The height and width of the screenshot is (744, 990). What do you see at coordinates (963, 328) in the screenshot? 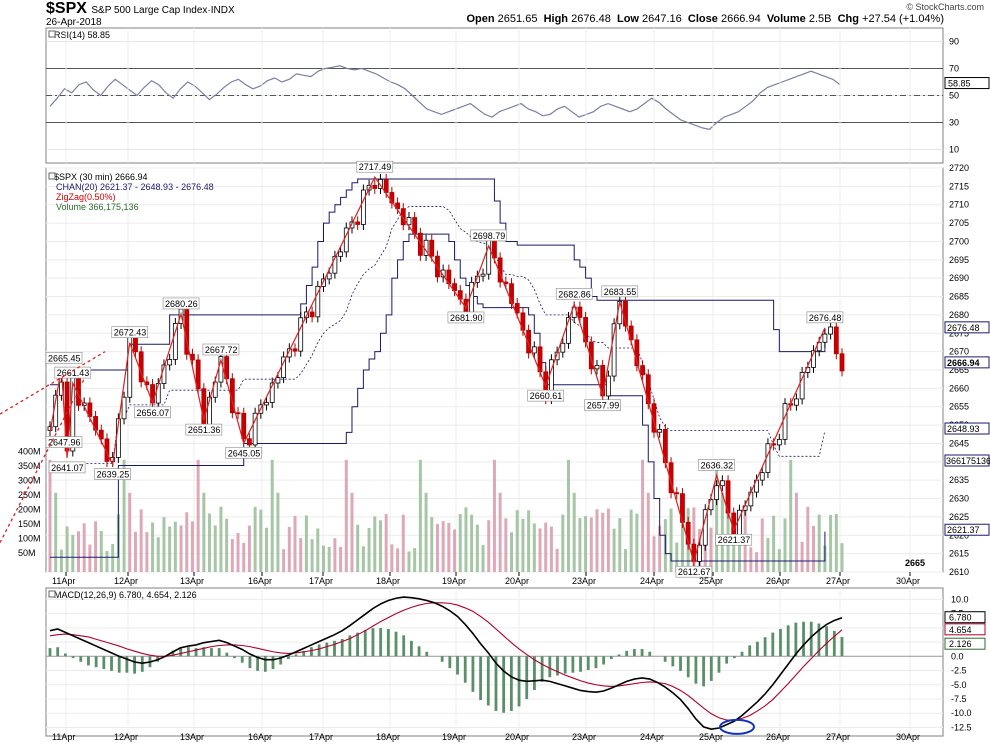
I see `price-right-label: 2676.48` at bounding box center [963, 328].